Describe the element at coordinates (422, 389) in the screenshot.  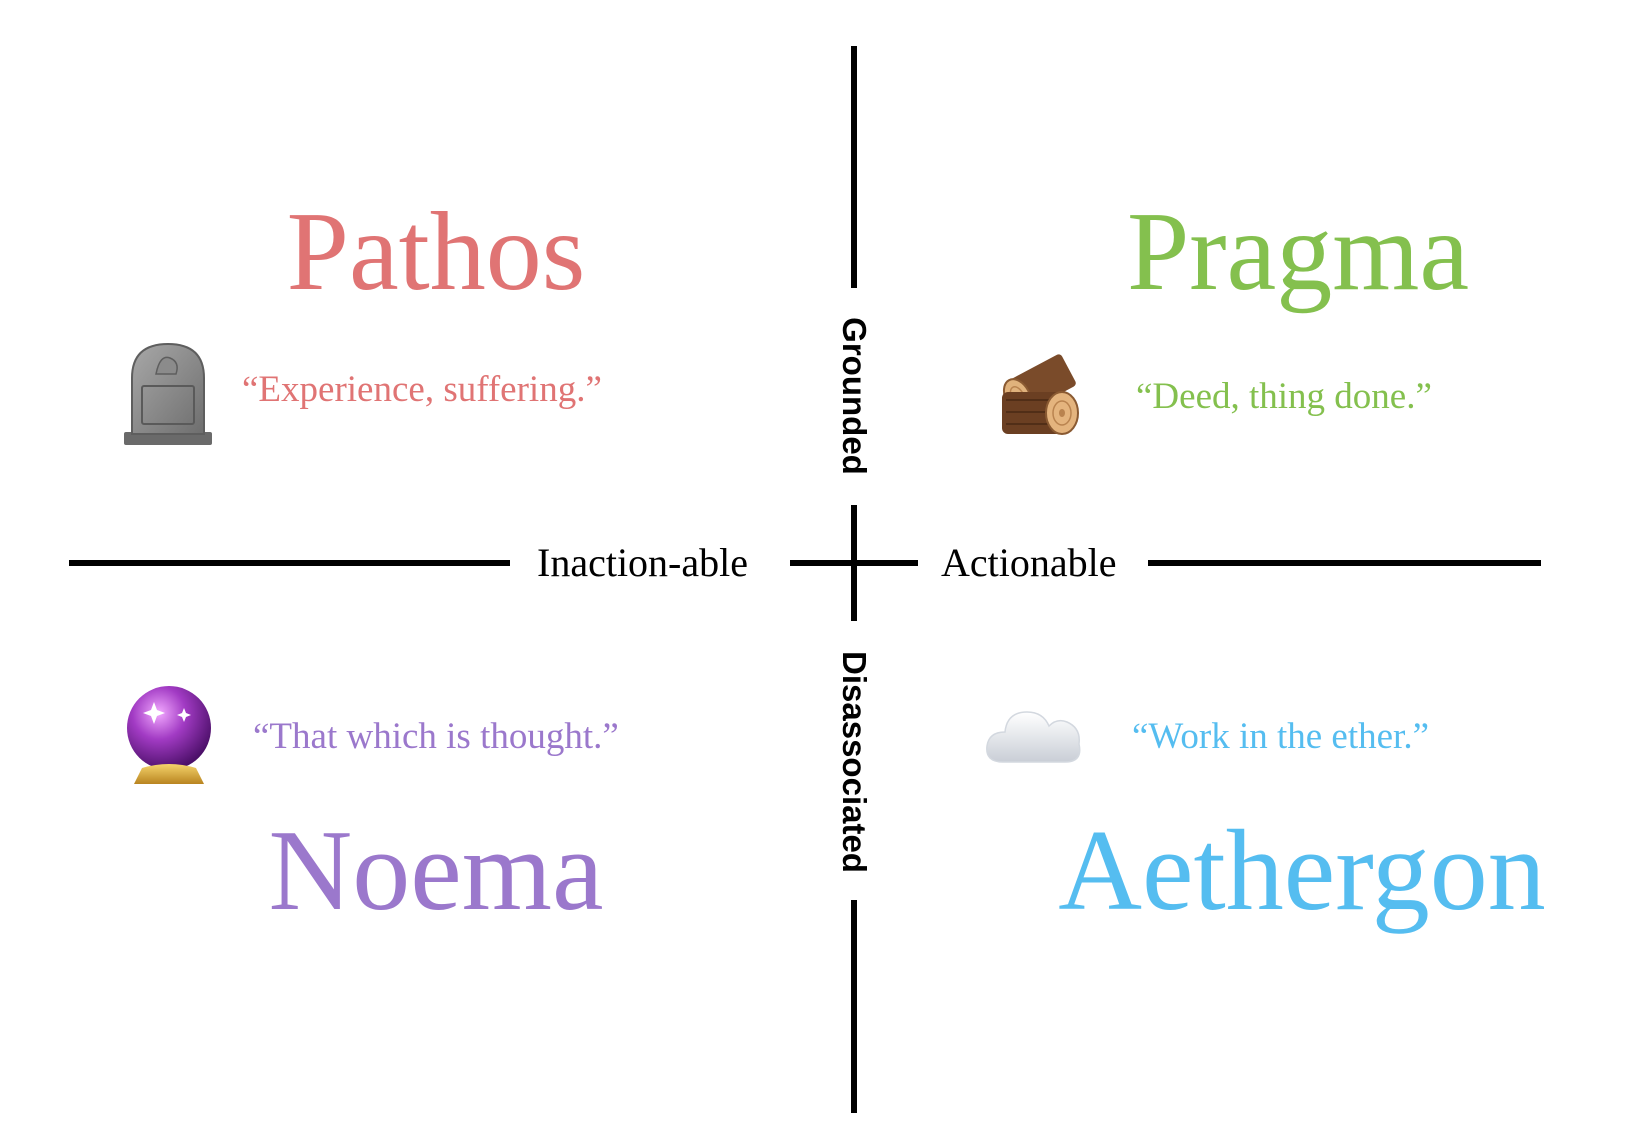
I see `quadrant-quote-pathos: “Experience, suffering.”` at that location.